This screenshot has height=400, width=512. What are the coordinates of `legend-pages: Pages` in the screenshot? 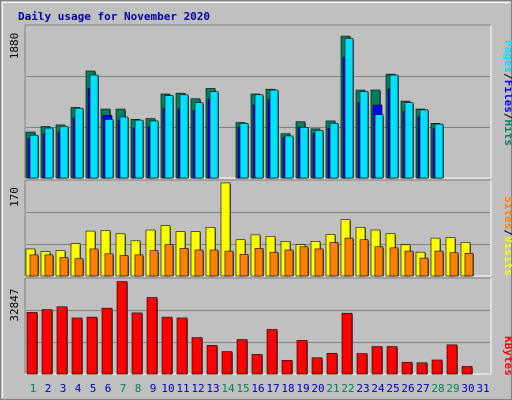 It's located at (507, 56).